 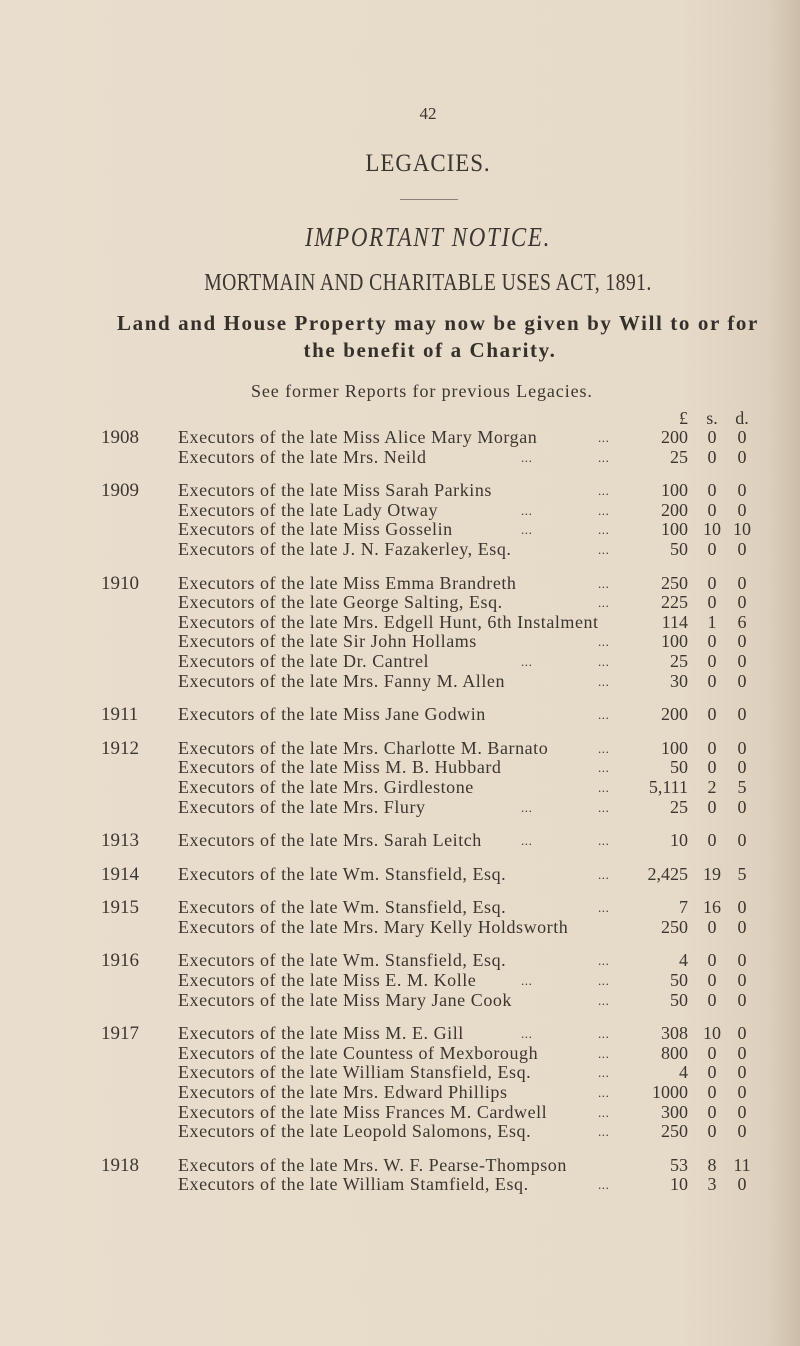 I want to click on page-number: 42, so click(x=428, y=113).